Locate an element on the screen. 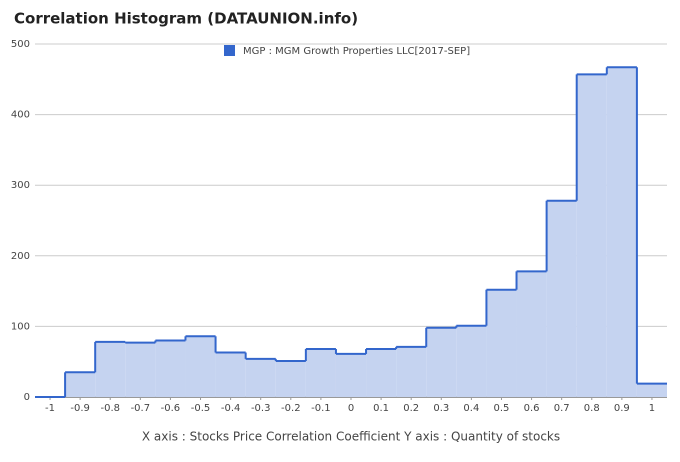 Image resolution: width=680 pixels, height=462 pixels. y-tick-label: 200 is located at coordinates (20, 256).